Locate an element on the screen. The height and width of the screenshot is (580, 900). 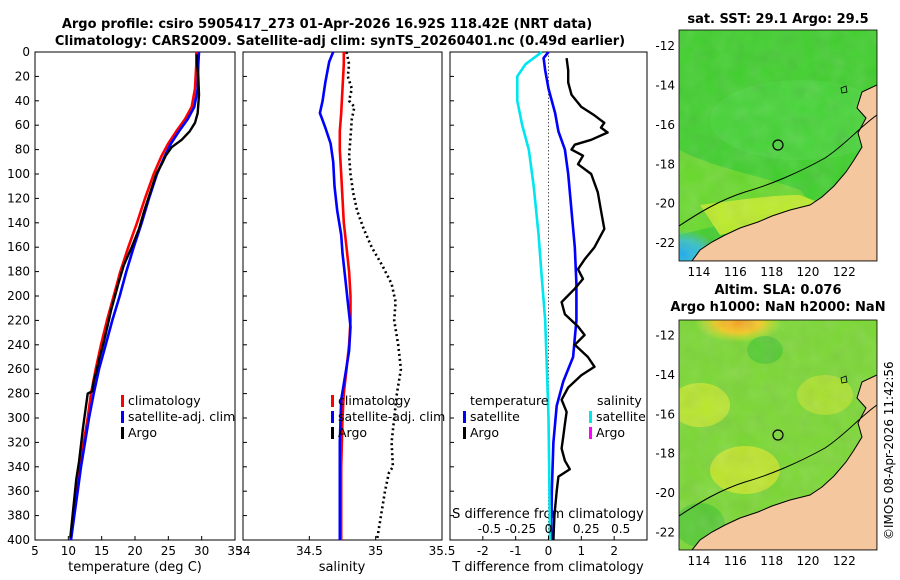
sst-lon-label: 122 is located at coordinates (844, 272).